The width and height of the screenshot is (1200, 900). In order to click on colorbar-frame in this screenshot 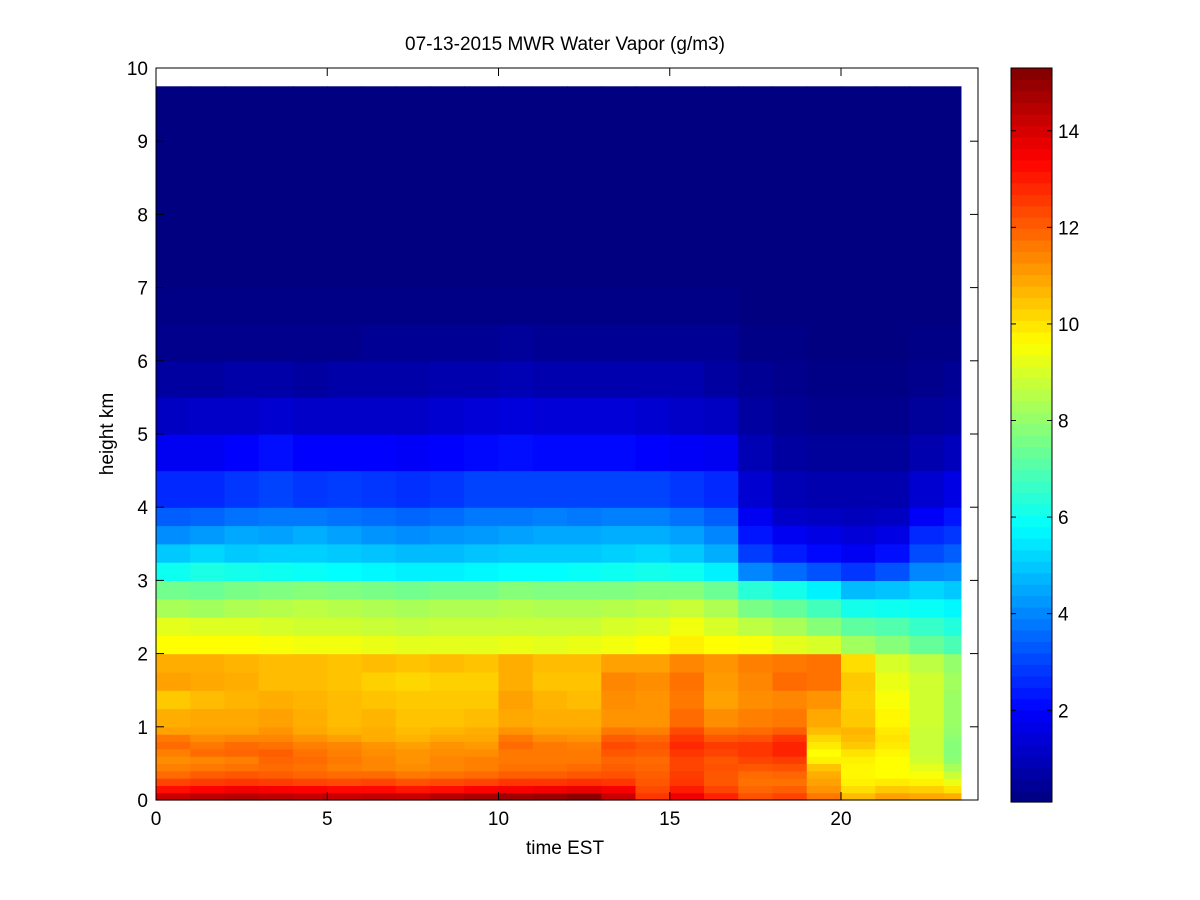, I will do `click(1031, 435)`.